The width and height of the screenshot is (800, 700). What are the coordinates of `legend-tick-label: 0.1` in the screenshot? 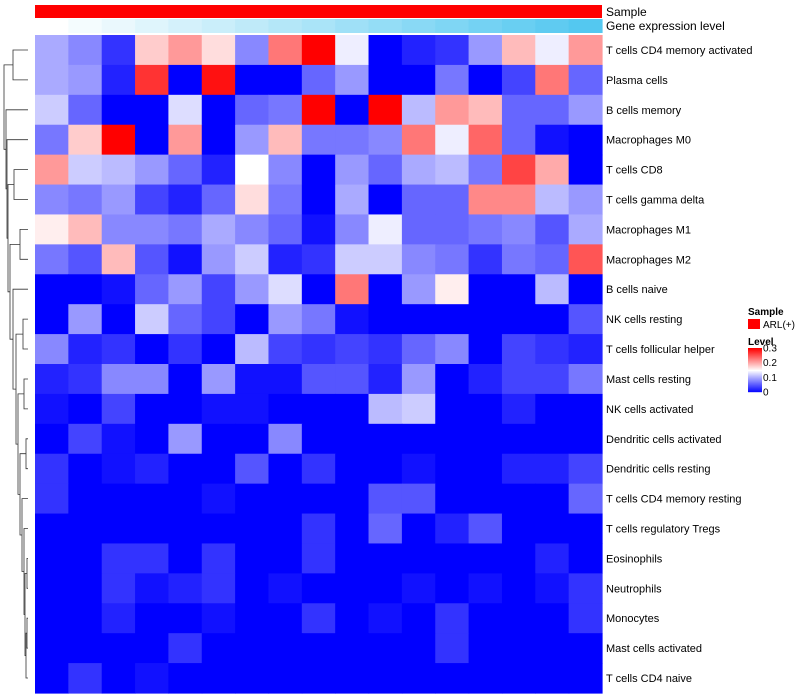 It's located at (770, 378).